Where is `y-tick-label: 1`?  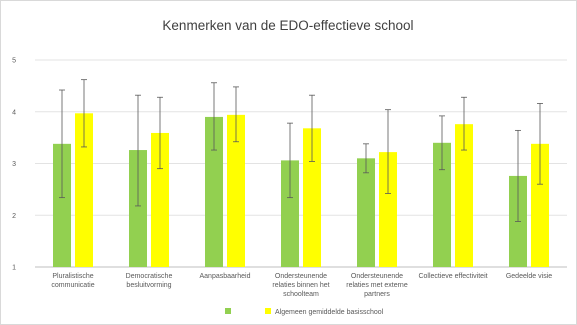 y-tick-label: 1 is located at coordinates (14, 268).